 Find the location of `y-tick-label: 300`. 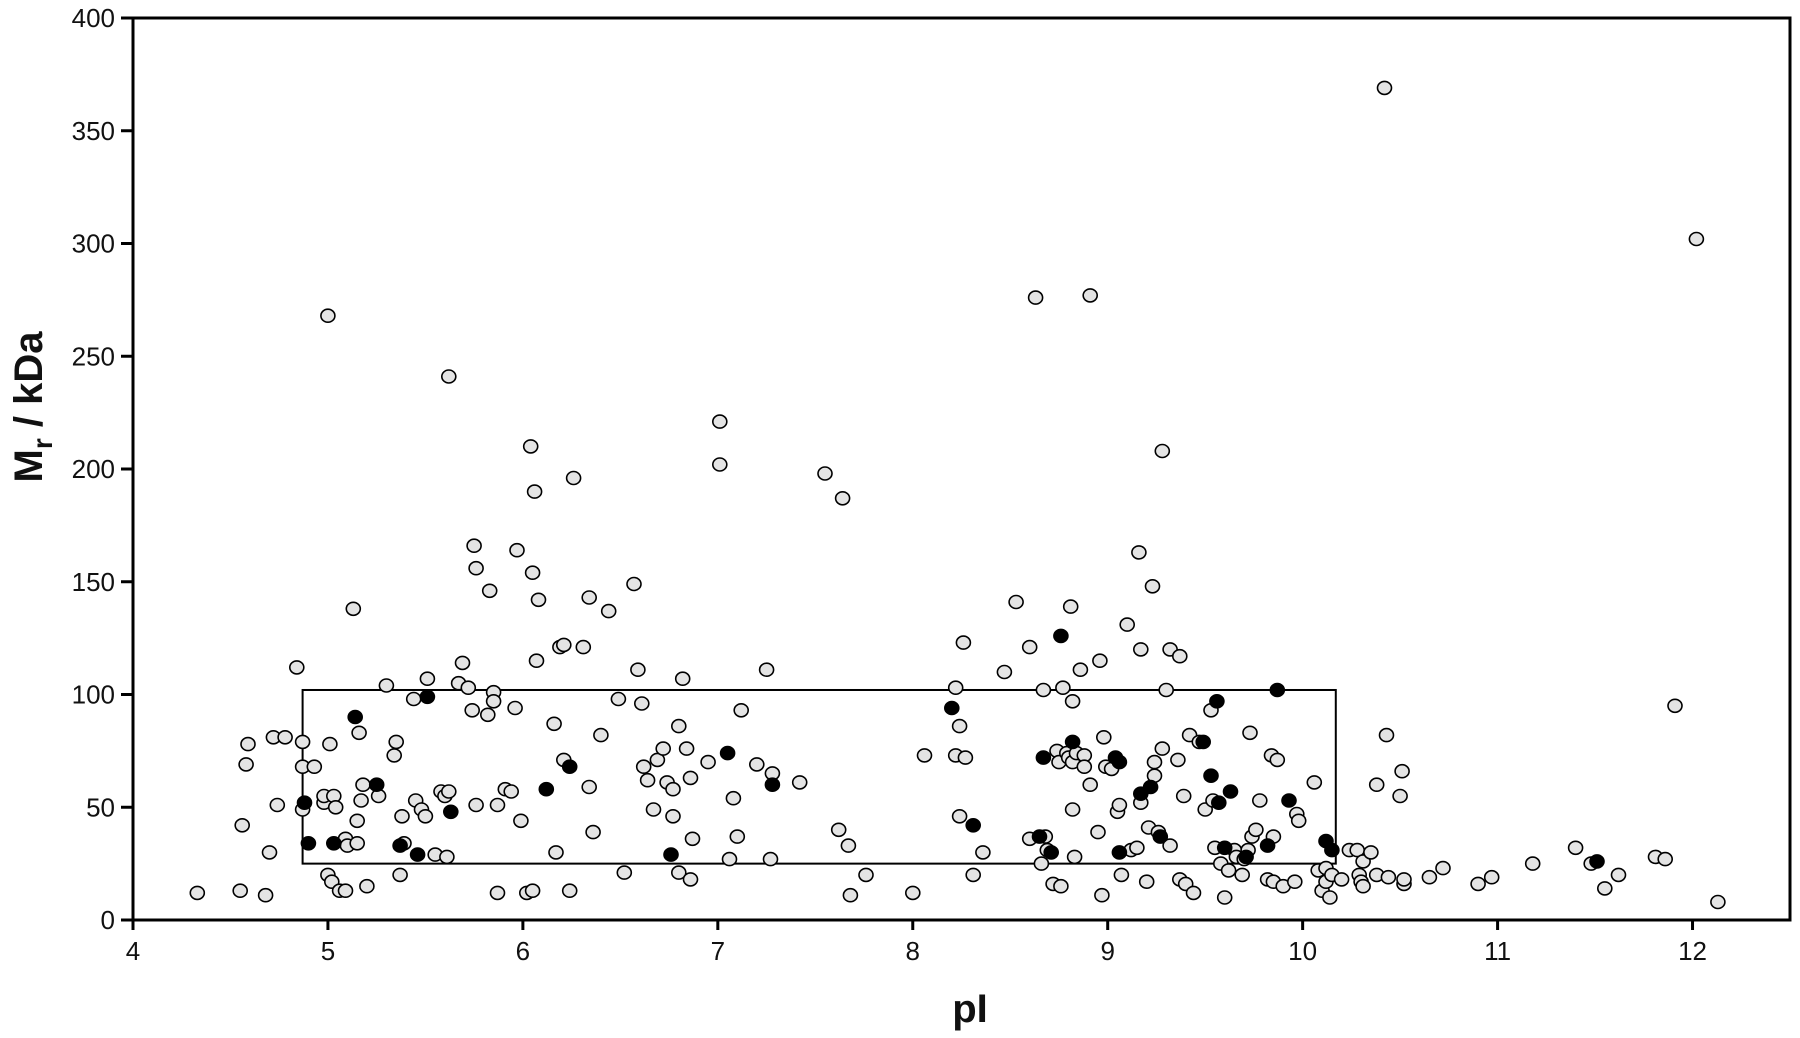

y-tick-label: 300 is located at coordinates (93, 244).